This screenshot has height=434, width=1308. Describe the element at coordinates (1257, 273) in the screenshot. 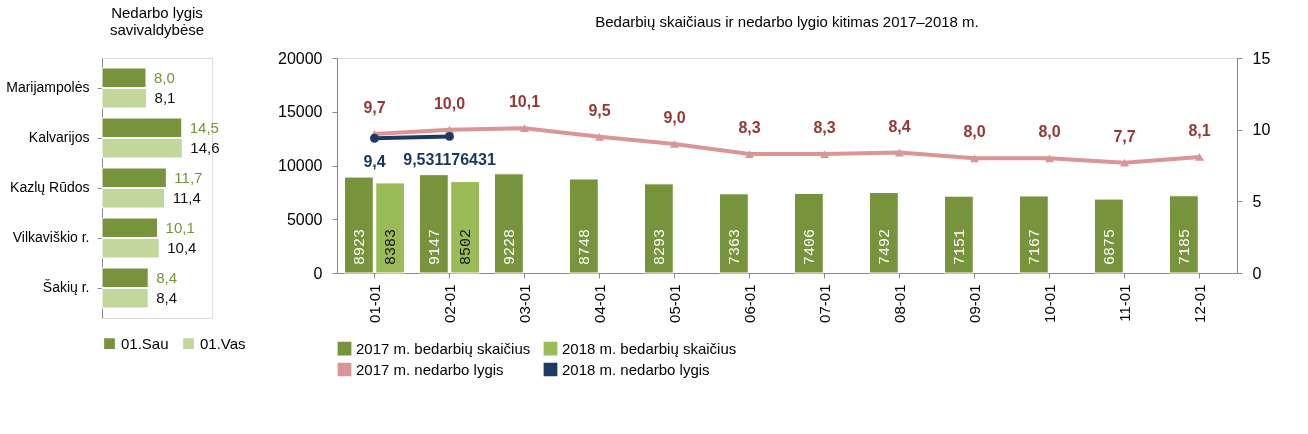

I see `y2-tick-label: 0` at that location.